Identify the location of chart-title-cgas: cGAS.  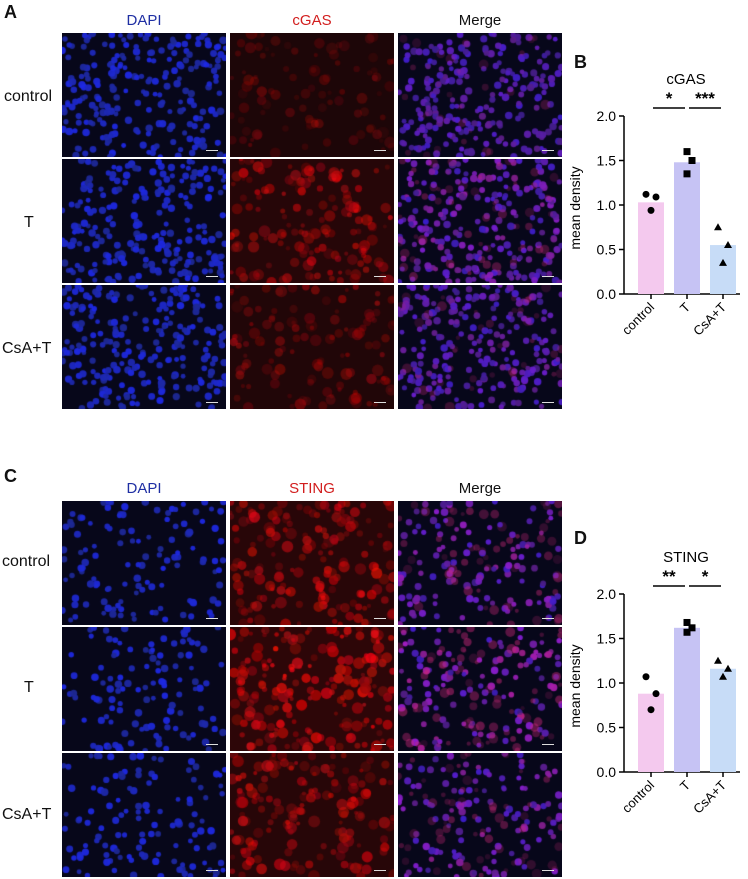
(685, 79).